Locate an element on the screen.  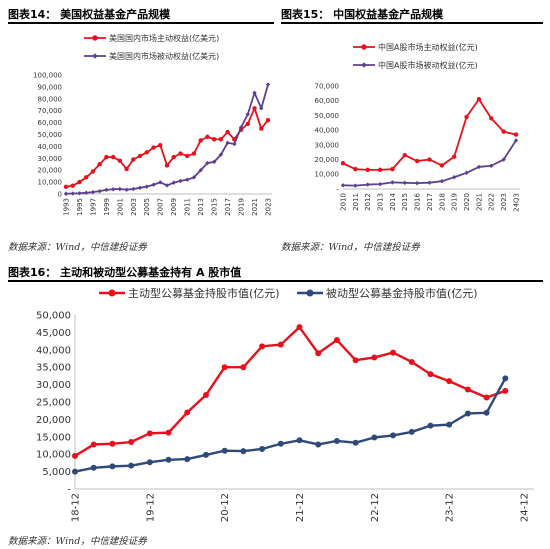
fig14-source: 数据来源：Wind，中信建投证券 is located at coordinates (77, 247).